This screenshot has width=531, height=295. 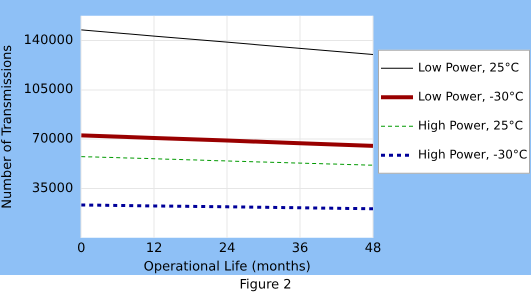 What do you see at coordinates (53, 188) in the screenshot?
I see `y-tick-label: 35000` at bounding box center [53, 188].